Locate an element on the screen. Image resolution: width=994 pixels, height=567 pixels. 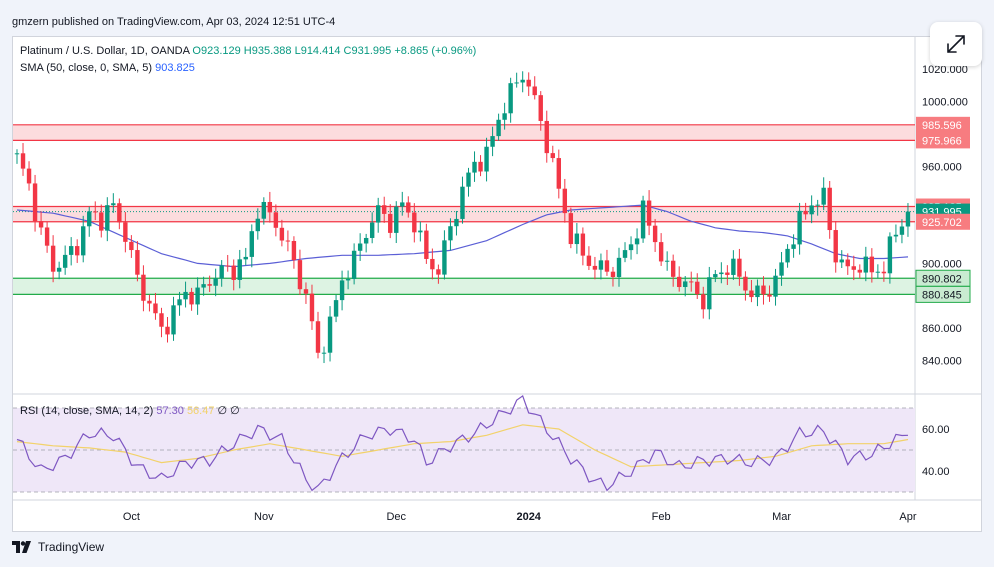
rsi-label: RSI (14, close, SMA, 14, 2) is located at coordinates (87, 411).